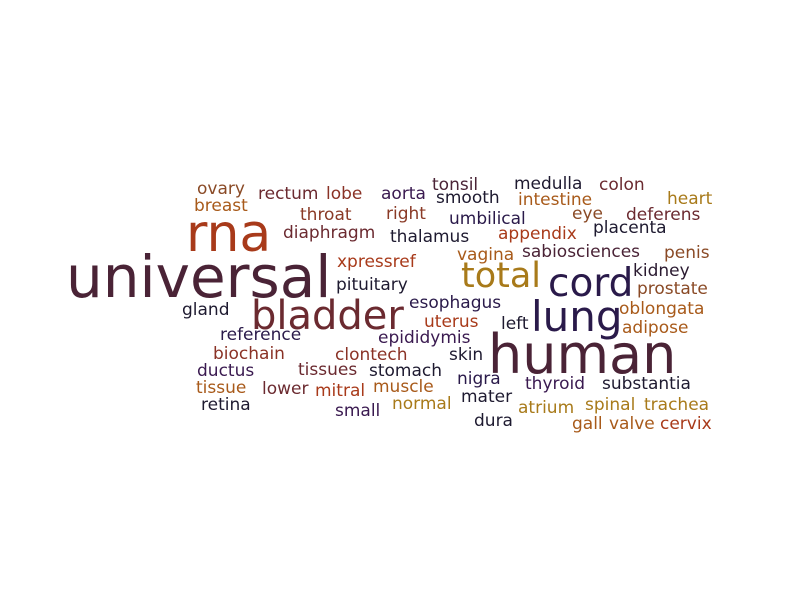 Image resolution: width=792 pixels, height=612 pixels. What do you see at coordinates (455, 303) in the screenshot?
I see `word-esophagus: esophagus` at bounding box center [455, 303].